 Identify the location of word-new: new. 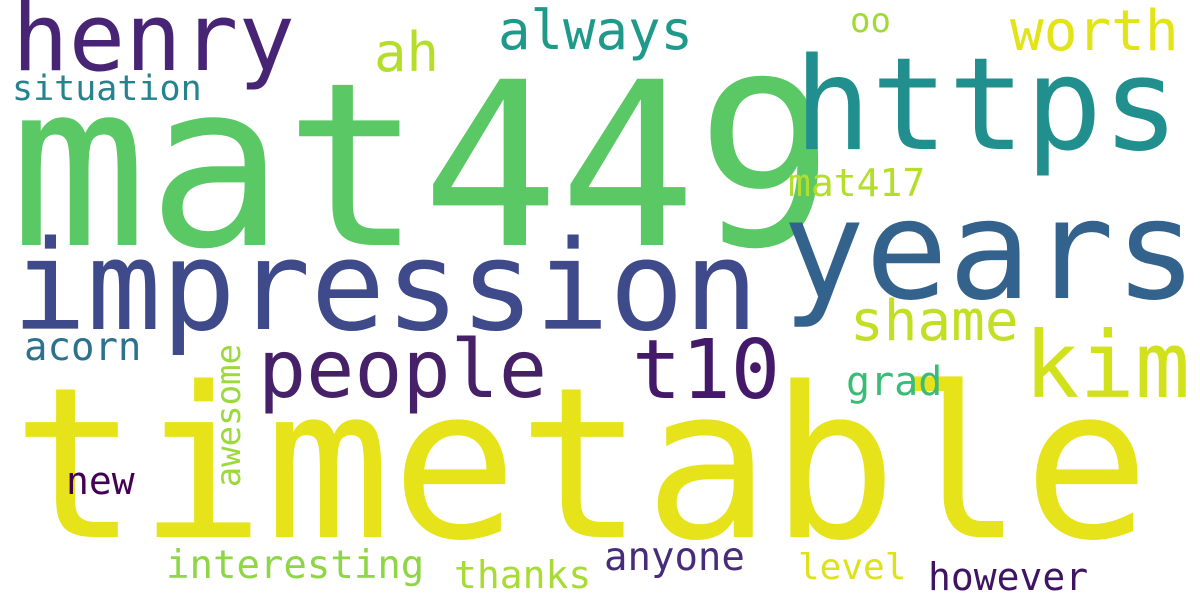
(100, 481).